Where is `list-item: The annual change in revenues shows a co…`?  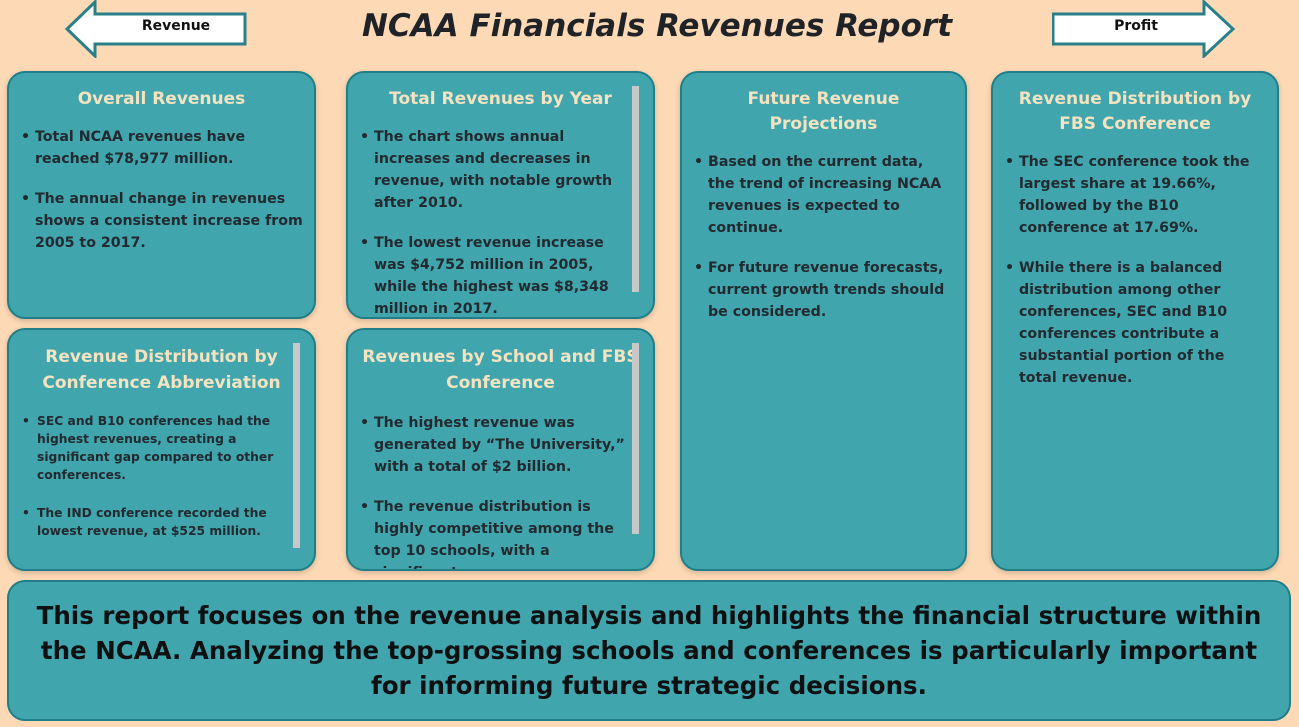
list-item: The annual change in revenues shows a co… is located at coordinates (167, 221).